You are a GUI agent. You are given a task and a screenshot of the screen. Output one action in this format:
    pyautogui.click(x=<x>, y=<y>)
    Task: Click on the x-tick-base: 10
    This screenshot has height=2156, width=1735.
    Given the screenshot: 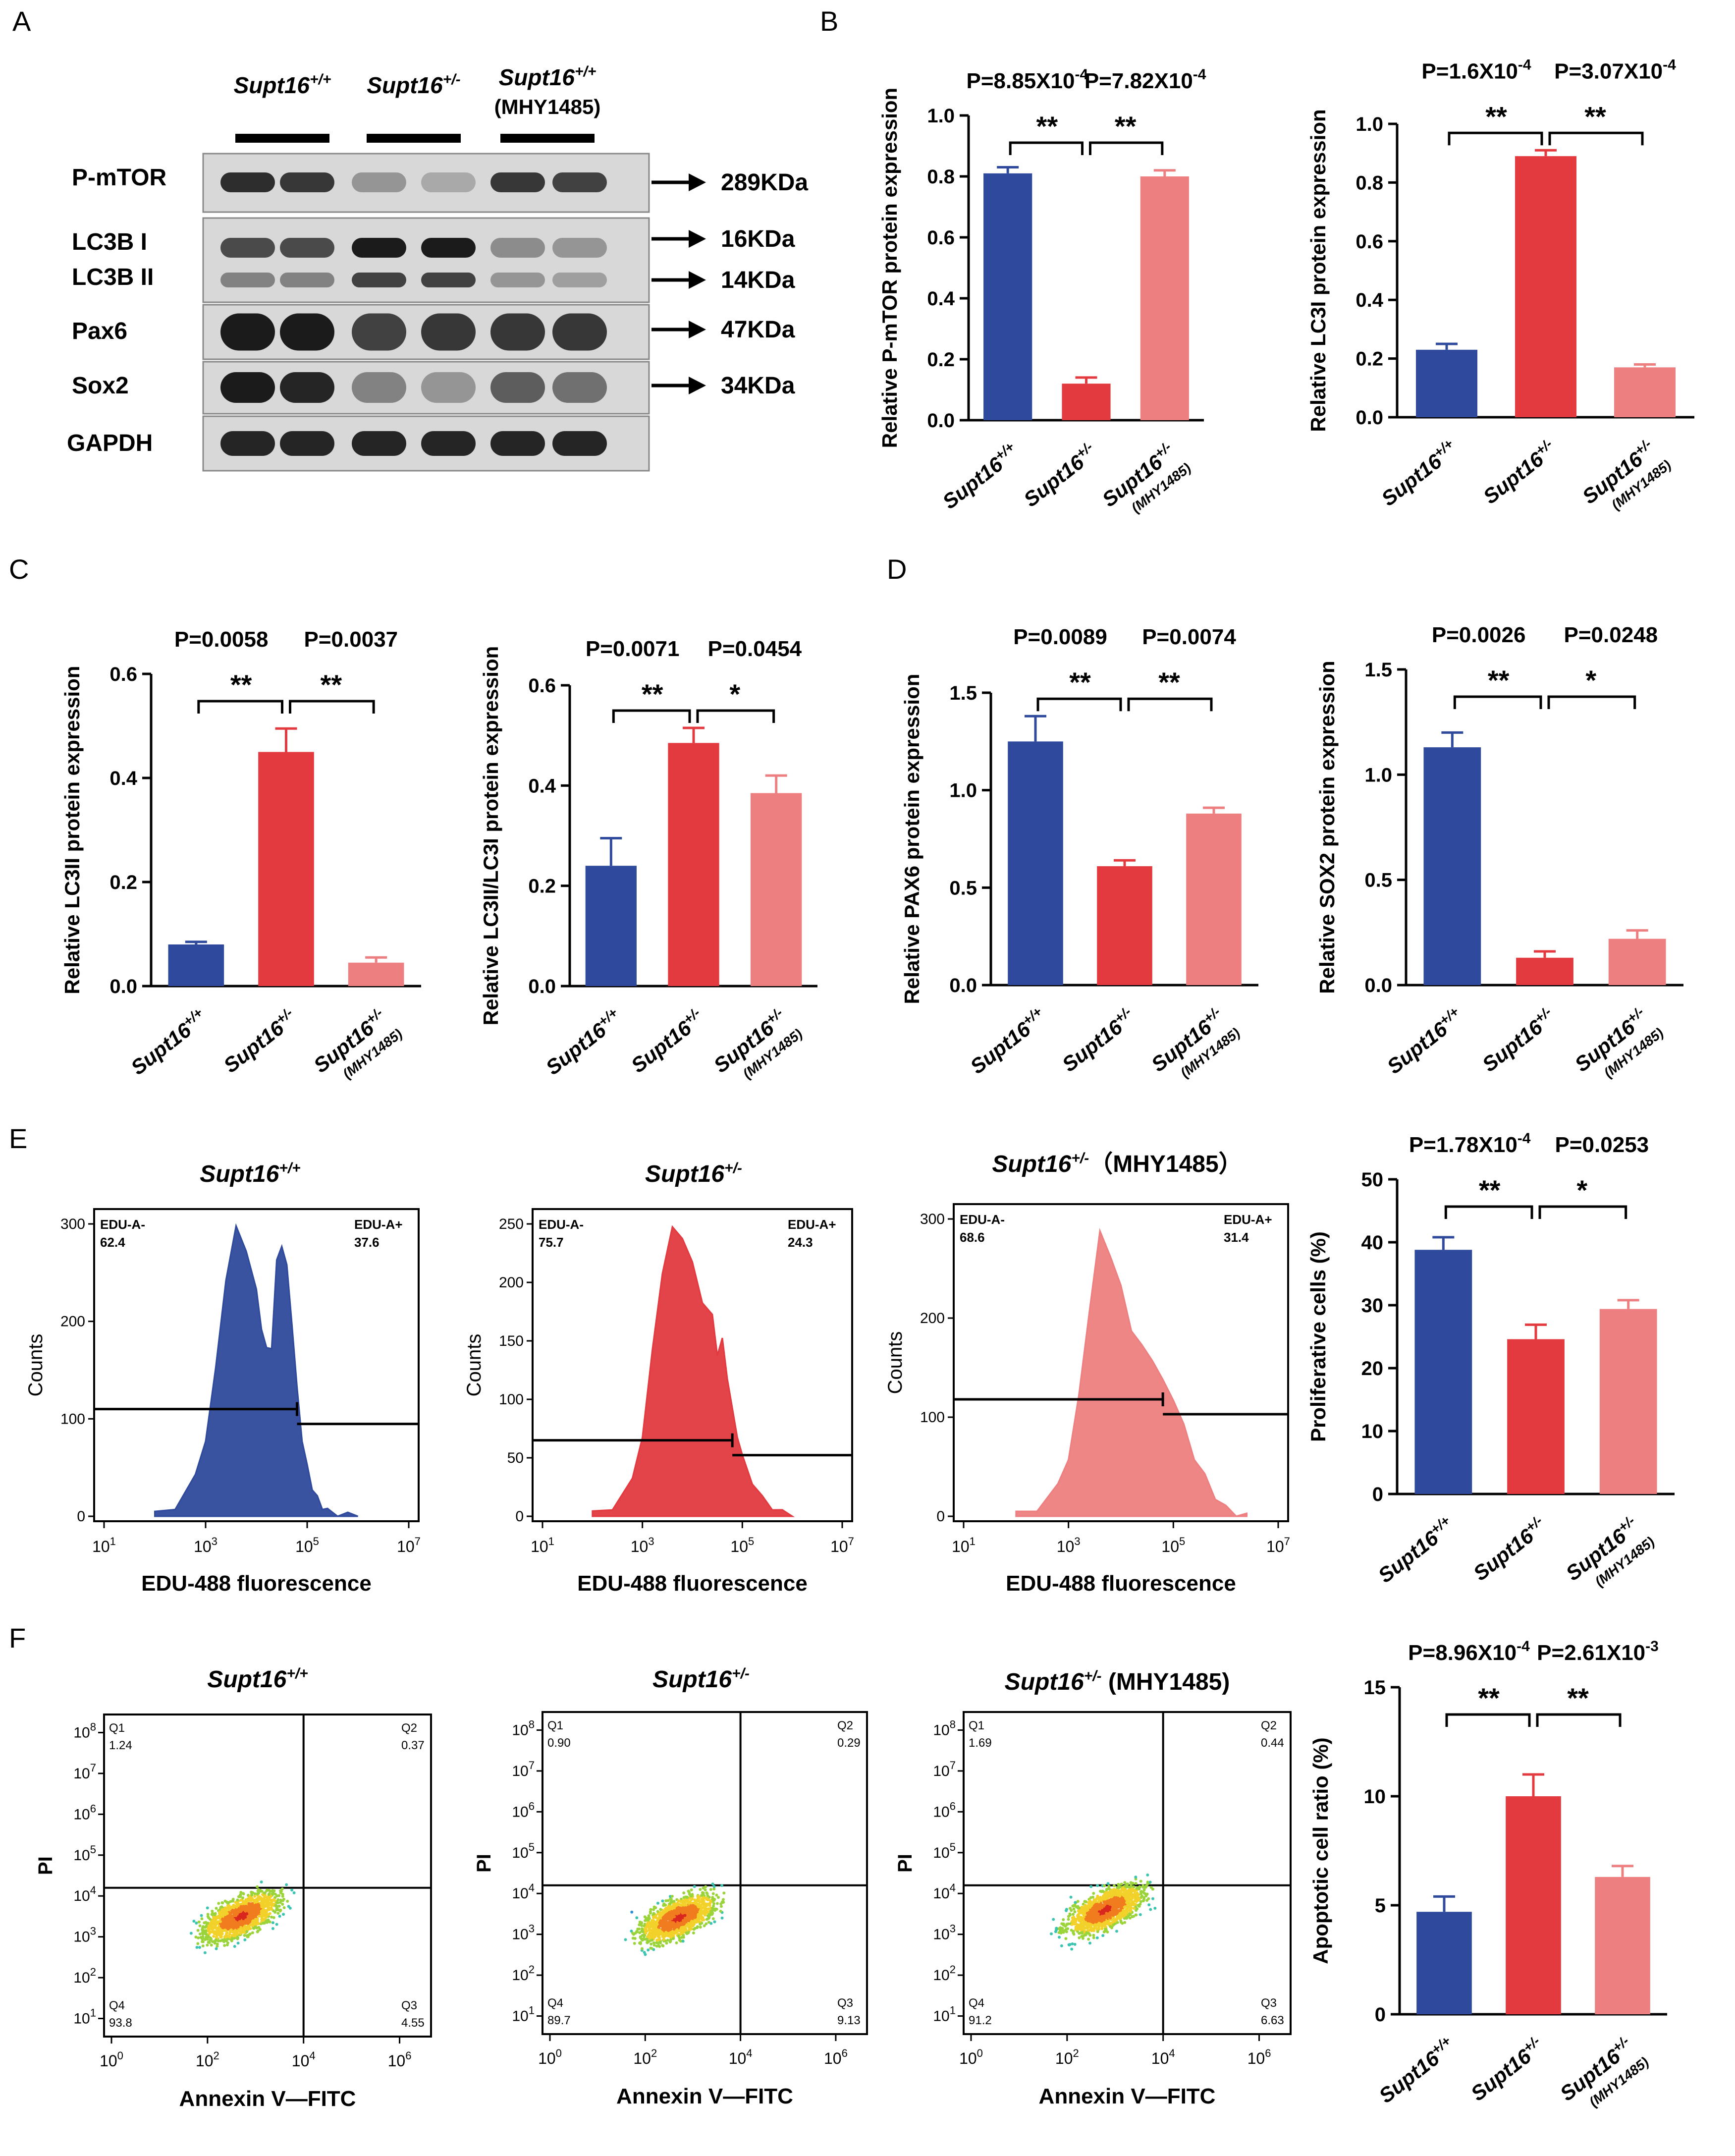 What is the action you would take?
    pyautogui.click(x=833, y=2058)
    